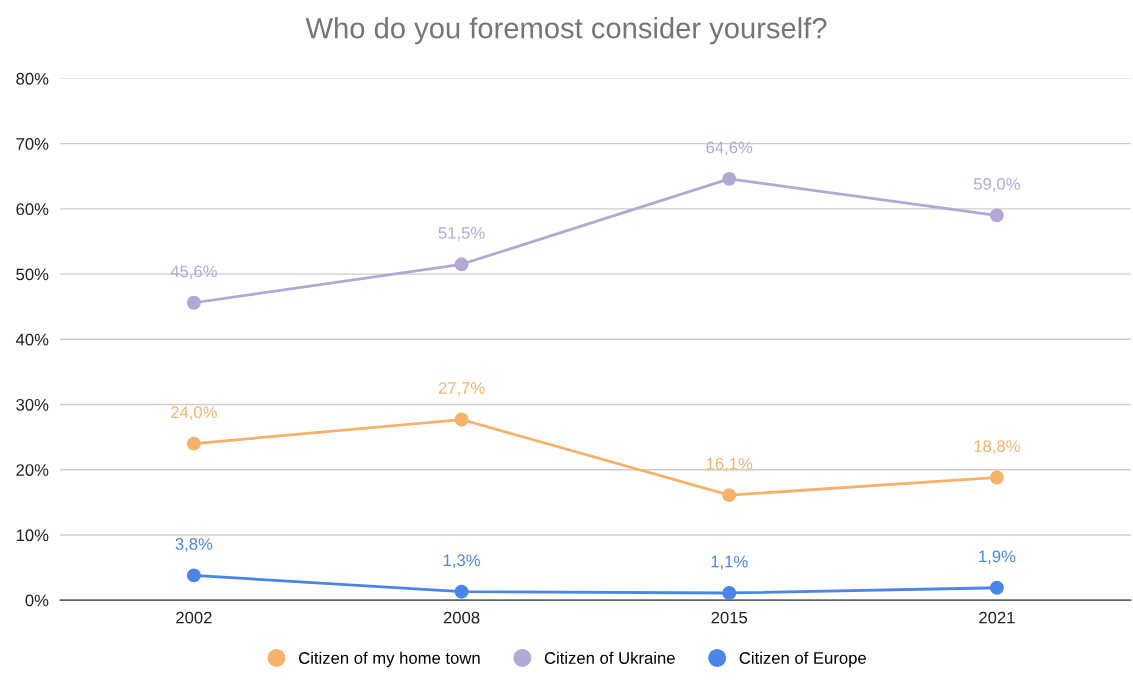  What do you see at coordinates (32, 144) in the screenshot?
I see `y-tick-label: 70%` at bounding box center [32, 144].